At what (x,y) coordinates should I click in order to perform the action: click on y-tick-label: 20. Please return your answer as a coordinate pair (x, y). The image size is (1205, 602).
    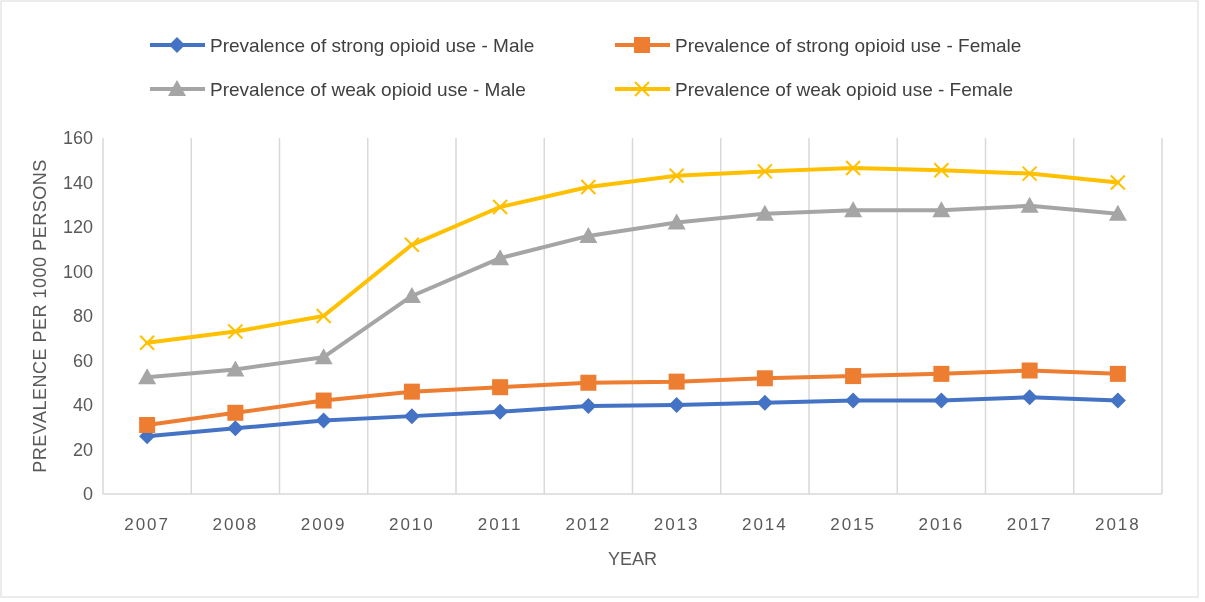
    Looking at the image, I should click on (82, 449).